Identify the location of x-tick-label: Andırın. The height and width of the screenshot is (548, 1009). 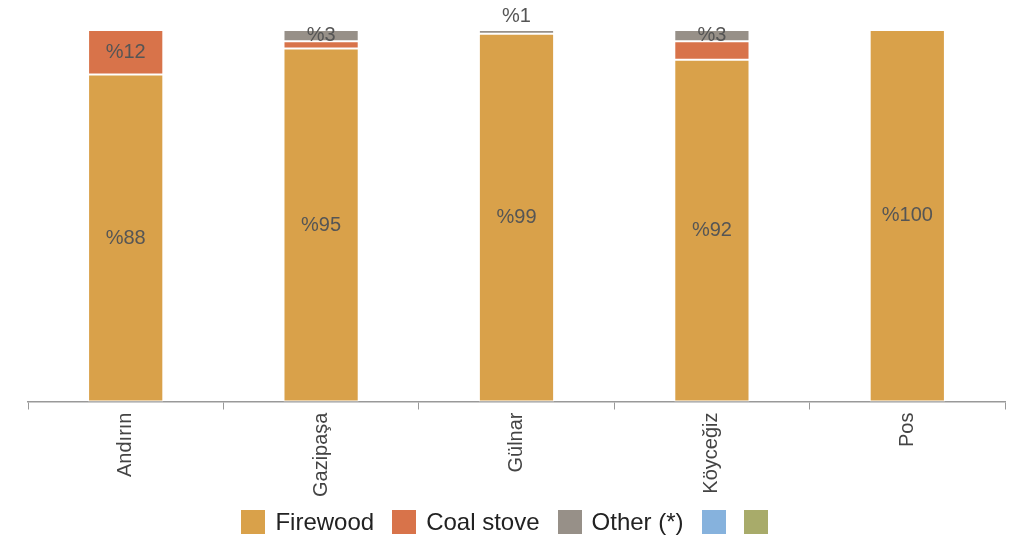
(124, 444).